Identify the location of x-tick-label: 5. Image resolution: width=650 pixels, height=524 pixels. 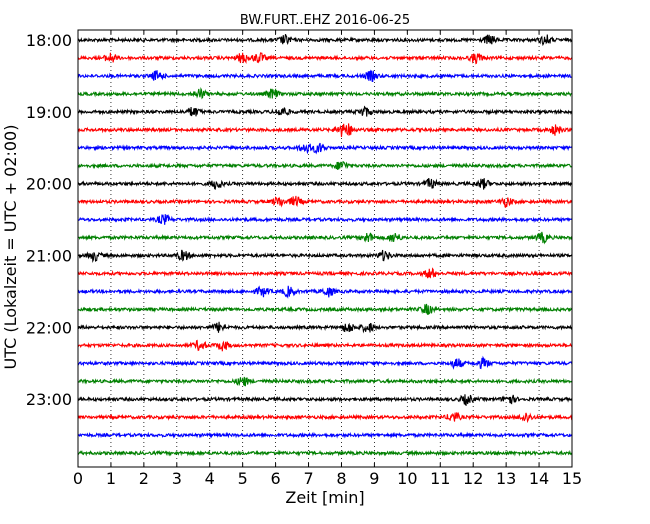
(243, 478).